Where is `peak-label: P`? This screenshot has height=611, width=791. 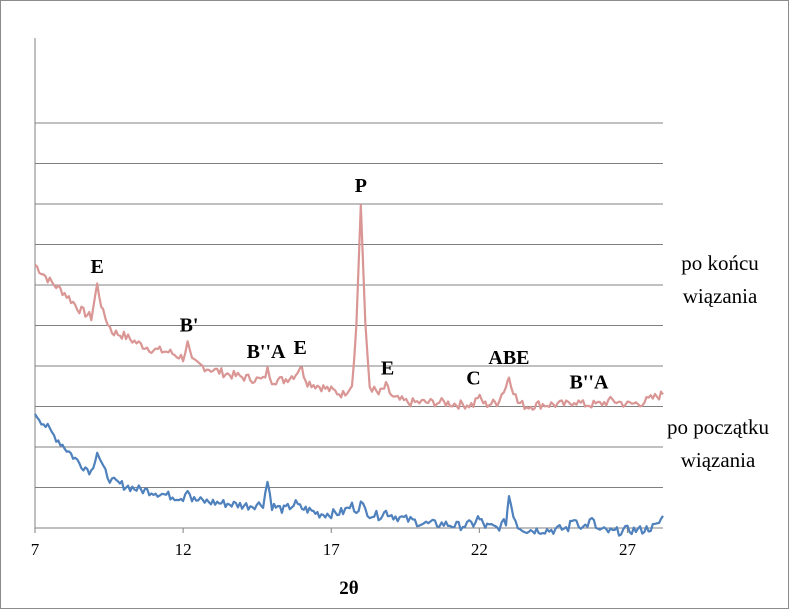
peak-label: P is located at coordinates (361, 186).